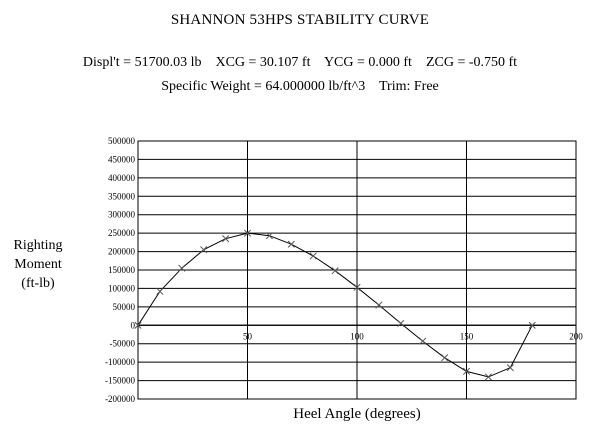 The width and height of the screenshot is (600, 442). I want to click on y-axis-label-line-2: Moment, so click(38, 264).